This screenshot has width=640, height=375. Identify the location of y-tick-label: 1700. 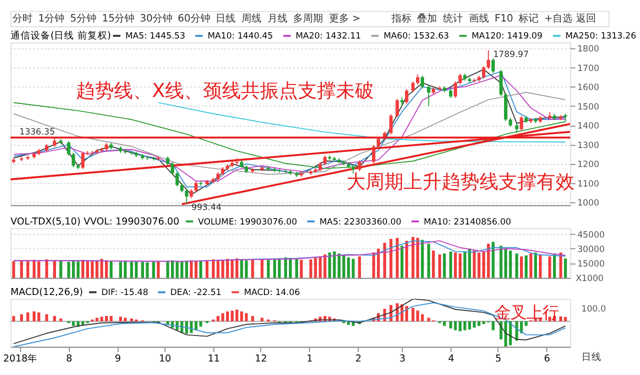
(588, 69).